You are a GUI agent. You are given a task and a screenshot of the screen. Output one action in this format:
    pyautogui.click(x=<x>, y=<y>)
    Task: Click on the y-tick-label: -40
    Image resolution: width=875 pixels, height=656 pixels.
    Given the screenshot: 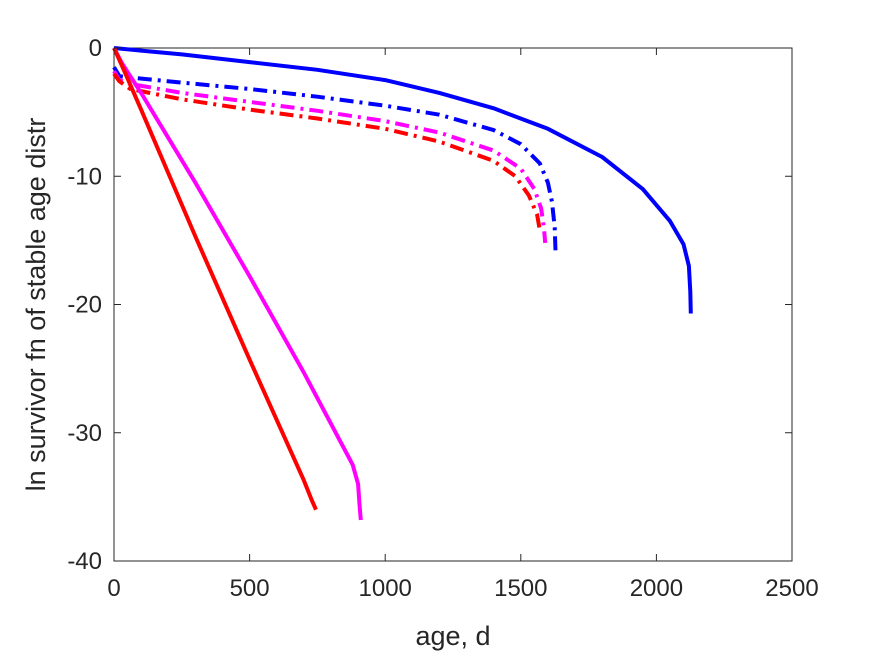 What is the action you would take?
    pyautogui.click(x=84, y=561)
    